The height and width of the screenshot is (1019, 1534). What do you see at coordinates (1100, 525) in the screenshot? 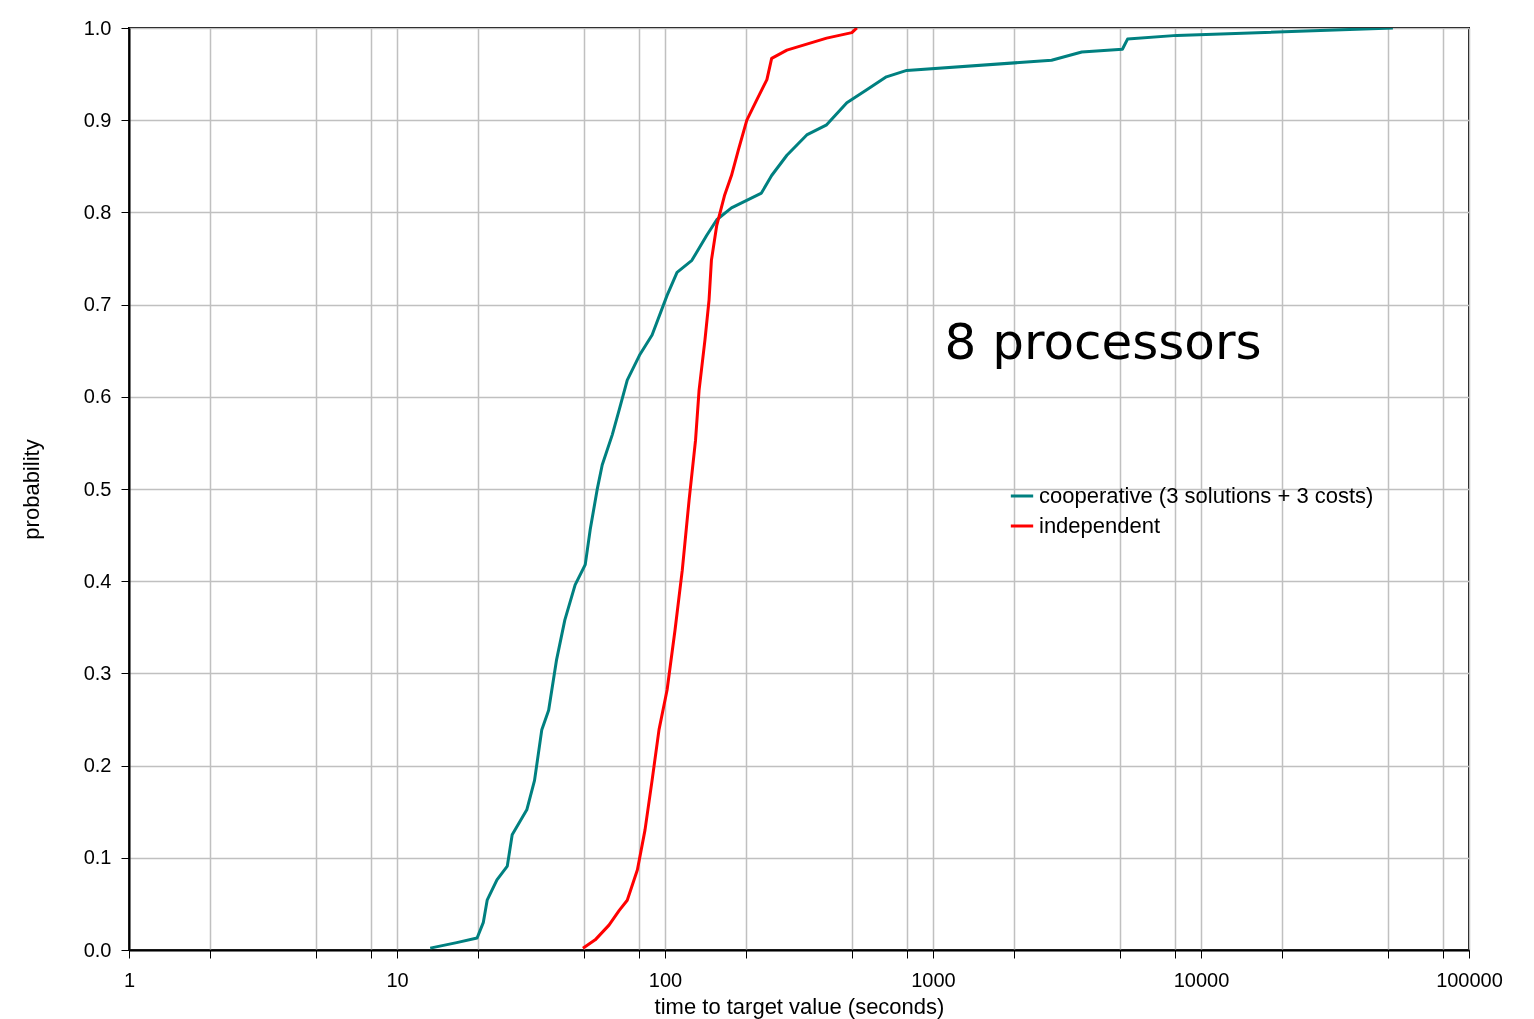
I see `legend-label: independent` at bounding box center [1100, 525].